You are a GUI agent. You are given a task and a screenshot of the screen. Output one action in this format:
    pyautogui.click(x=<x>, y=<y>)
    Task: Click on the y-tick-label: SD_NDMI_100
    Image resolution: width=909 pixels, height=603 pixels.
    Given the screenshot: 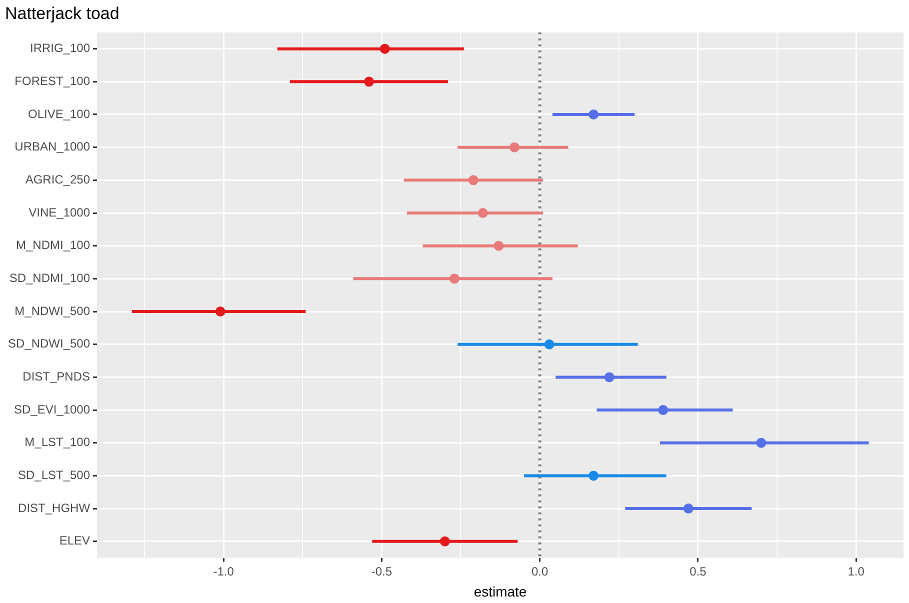 What is the action you would take?
    pyautogui.click(x=49, y=277)
    